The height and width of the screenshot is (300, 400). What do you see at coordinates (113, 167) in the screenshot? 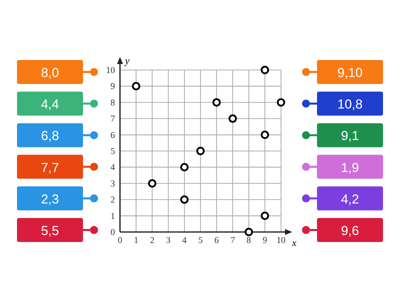
I see `y-tick-label: 4` at bounding box center [113, 167].